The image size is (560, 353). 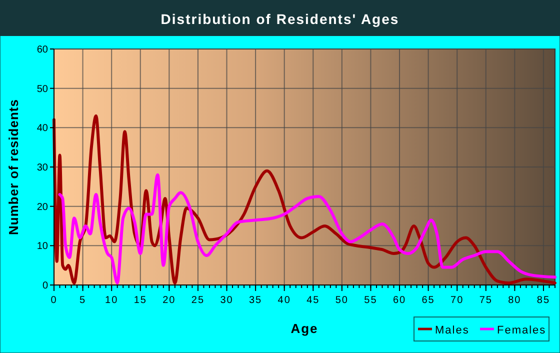 What do you see at coordinates (428, 300) in the screenshot?
I see `x-tick-label: 65` at bounding box center [428, 300].